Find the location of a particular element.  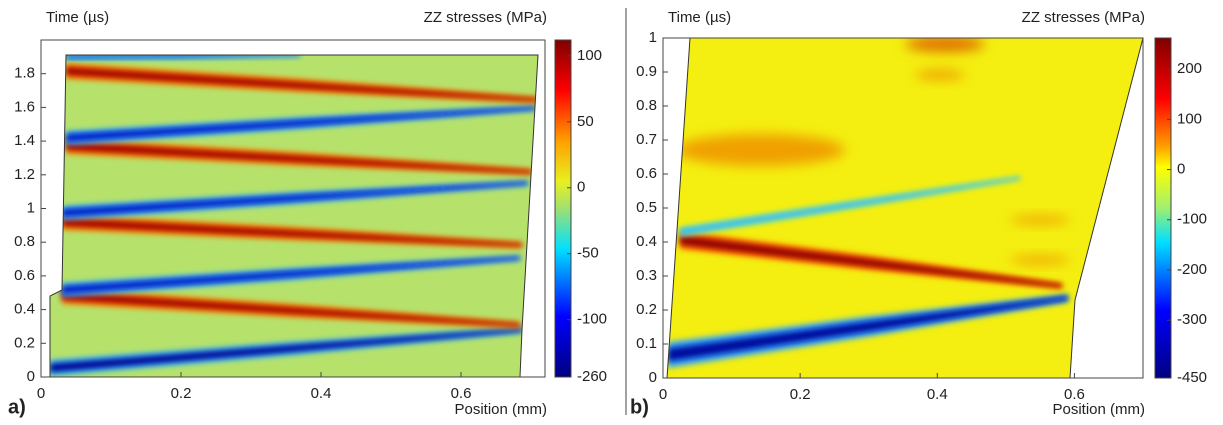

panel-label: b) is located at coordinates (639, 407).